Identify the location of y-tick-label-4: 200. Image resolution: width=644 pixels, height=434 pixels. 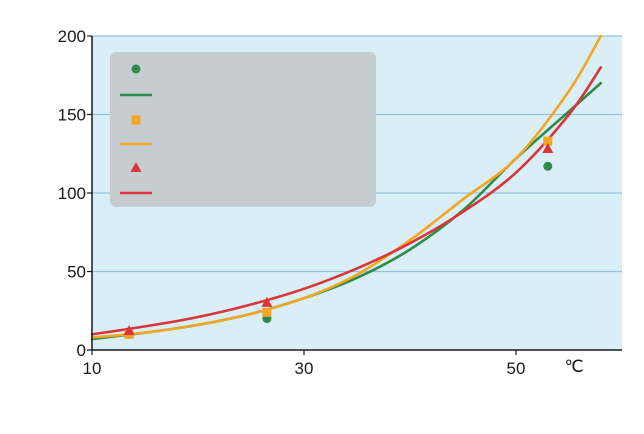
(72, 36).